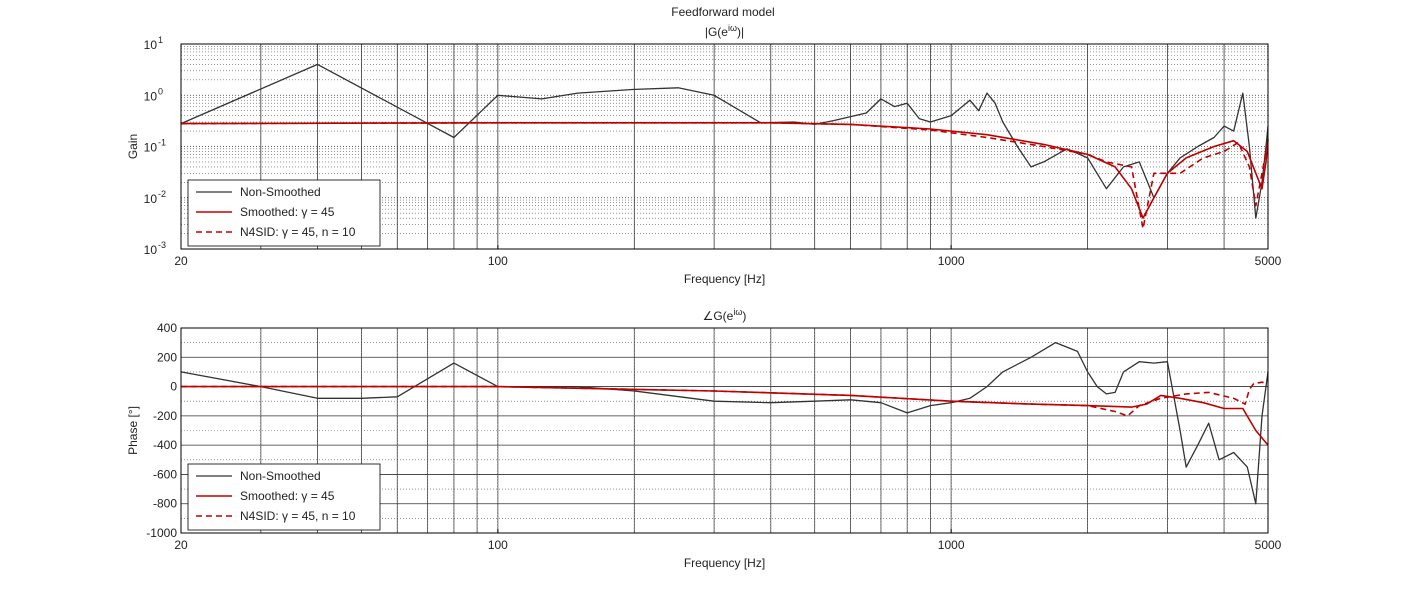 Image resolution: width=1401 pixels, height=600 pixels. What do you see at coordinates (162, 194) in the screenshot?
I see `y-tick-exponent: -2` at bounding box center [162, 194].